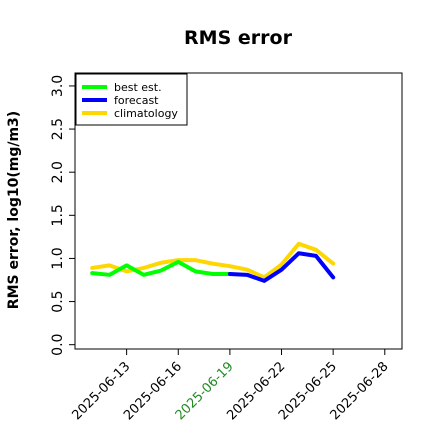 This screenshot has width=440, height=444. I want to click on y-axis-label: RMS error, log10(mg/m3), so click(14, 210).